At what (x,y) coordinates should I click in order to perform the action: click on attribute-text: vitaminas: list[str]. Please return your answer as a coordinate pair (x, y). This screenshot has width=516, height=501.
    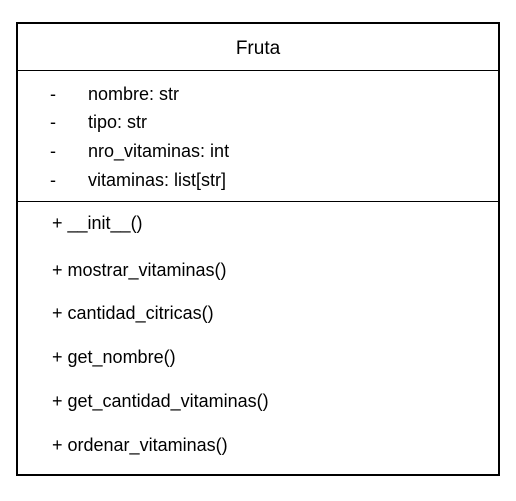
    Looking at the image, I should click on (157, 180).